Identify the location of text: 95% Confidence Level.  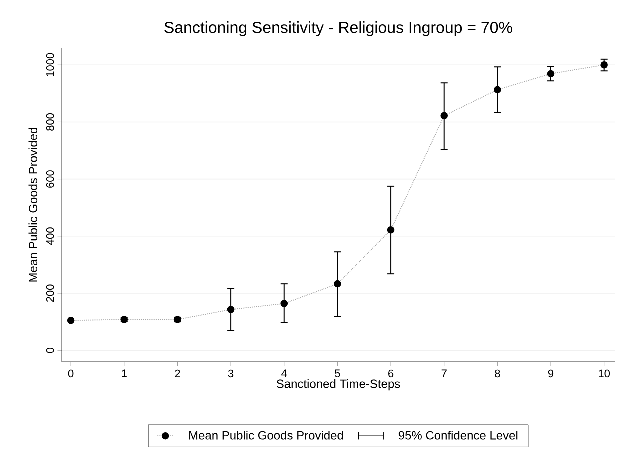
(458, 435).